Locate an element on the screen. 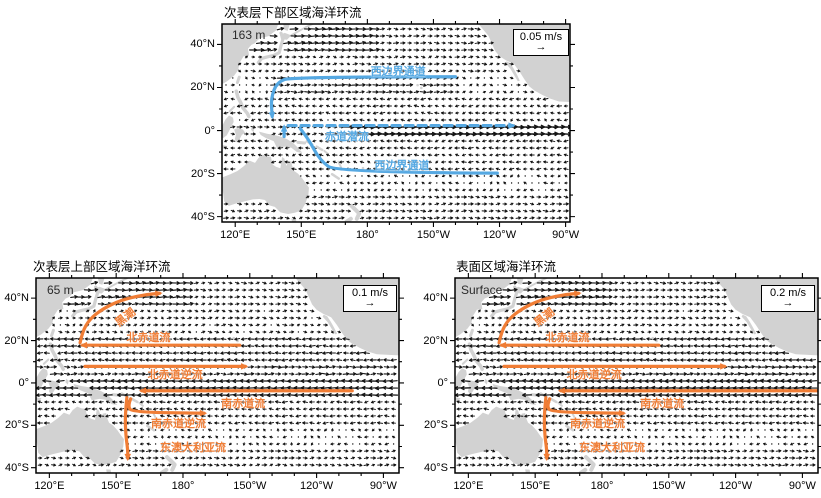 The height and width of the screenshot is (498, 821). panel-title-subsurface-upper: 次表层上部区域海洋环流 is located at coordinates (102, 267).